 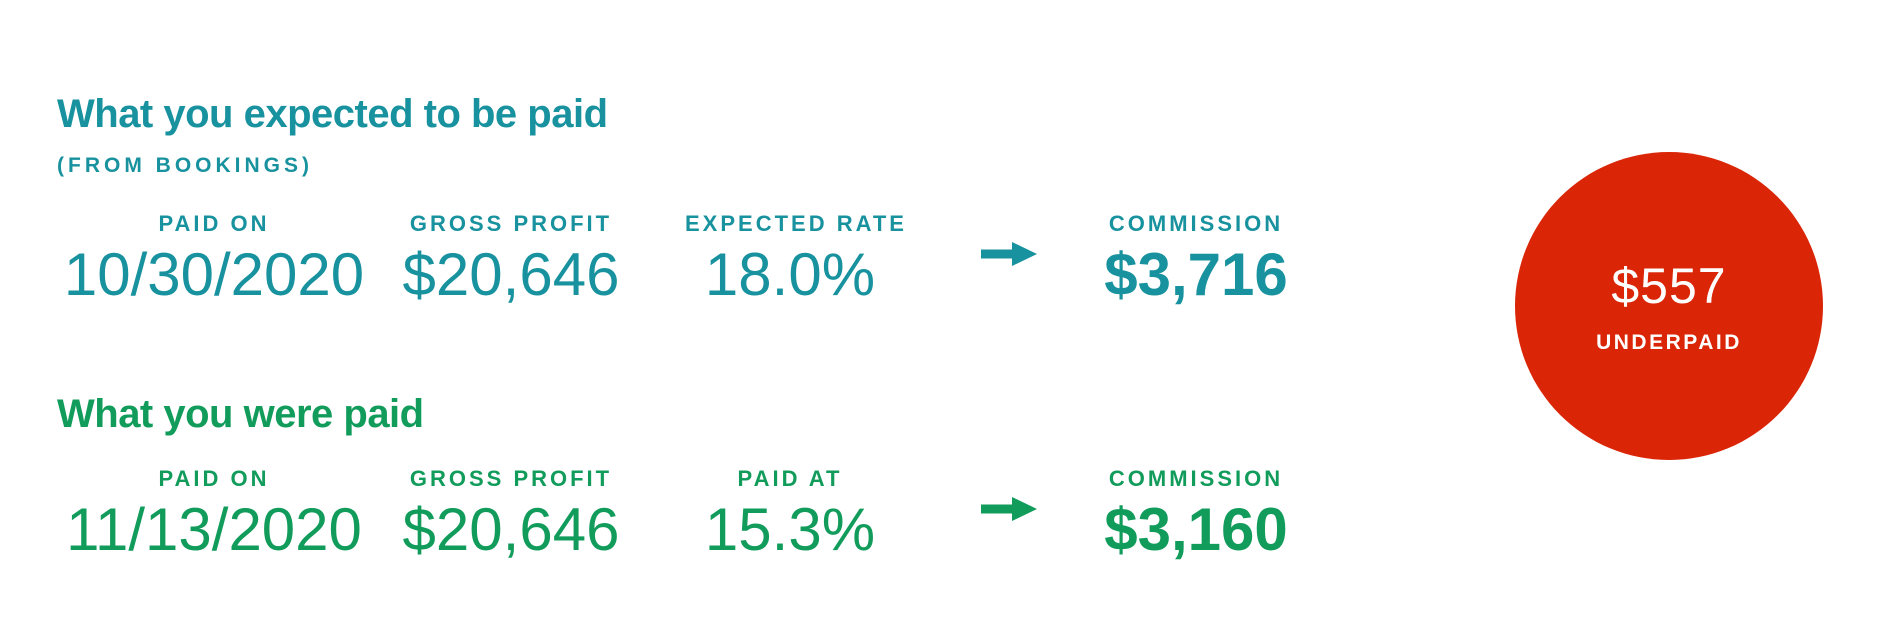 What do you see at coordinates (1669, 342) in the screenshot?
I see `underpaid-status-label: UNDERPAID` at bounding box center [1669, 342].